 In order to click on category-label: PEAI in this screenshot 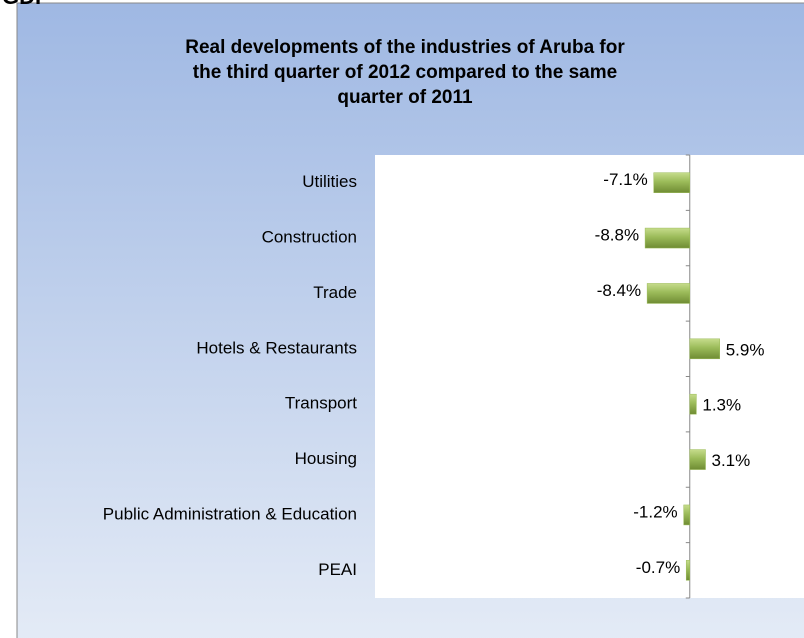, I will do `click(337, 569)`.